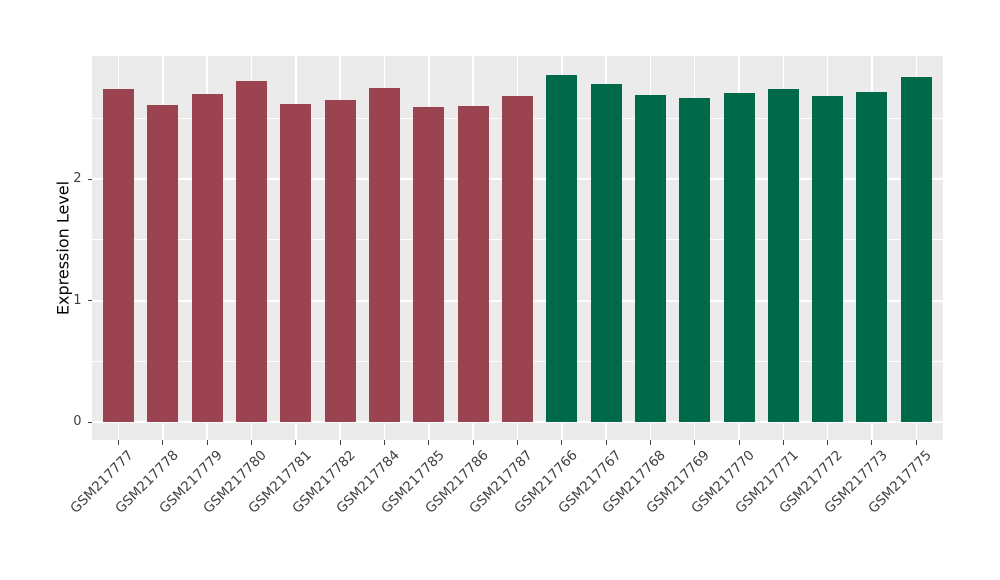 This screenshot has height=580, width=1000. What do you see at coordinates (916, 249) in the screenshot?
I see `bar-GSM217775` at bounding box center [916, 249].